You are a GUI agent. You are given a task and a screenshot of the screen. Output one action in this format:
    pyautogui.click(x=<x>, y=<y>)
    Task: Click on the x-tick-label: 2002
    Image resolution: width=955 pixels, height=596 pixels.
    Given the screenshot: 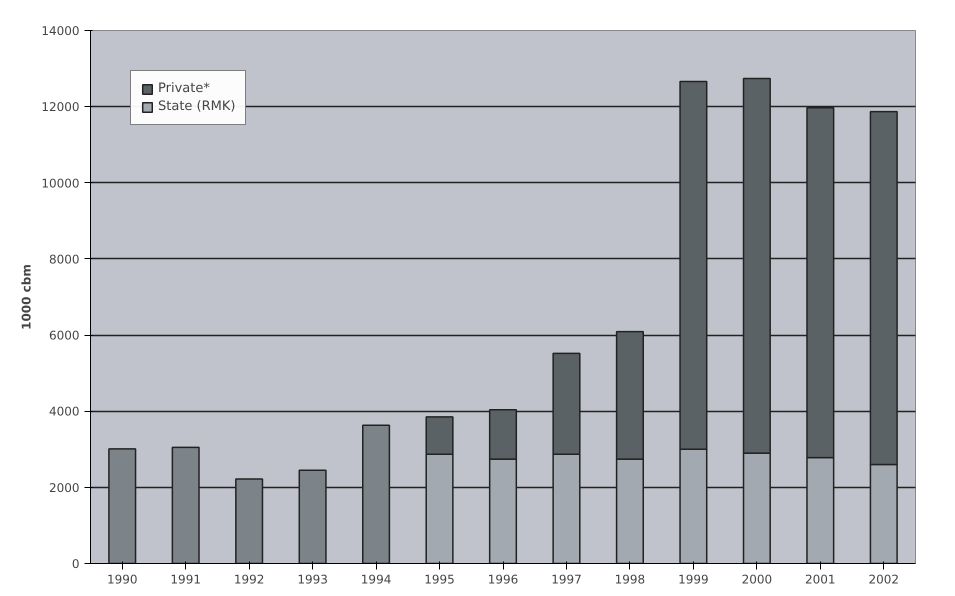 What is the action you would take?
    pyautogui.click(x=884, y=579)
    